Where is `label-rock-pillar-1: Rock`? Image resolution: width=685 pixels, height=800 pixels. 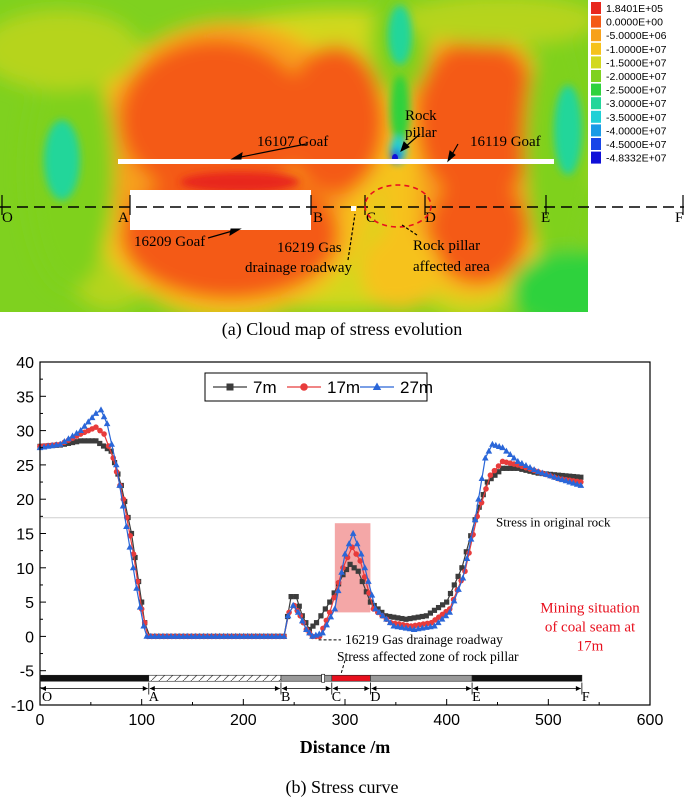 label-rock-pillar-1: Rock is located at coordinates (421, 116).